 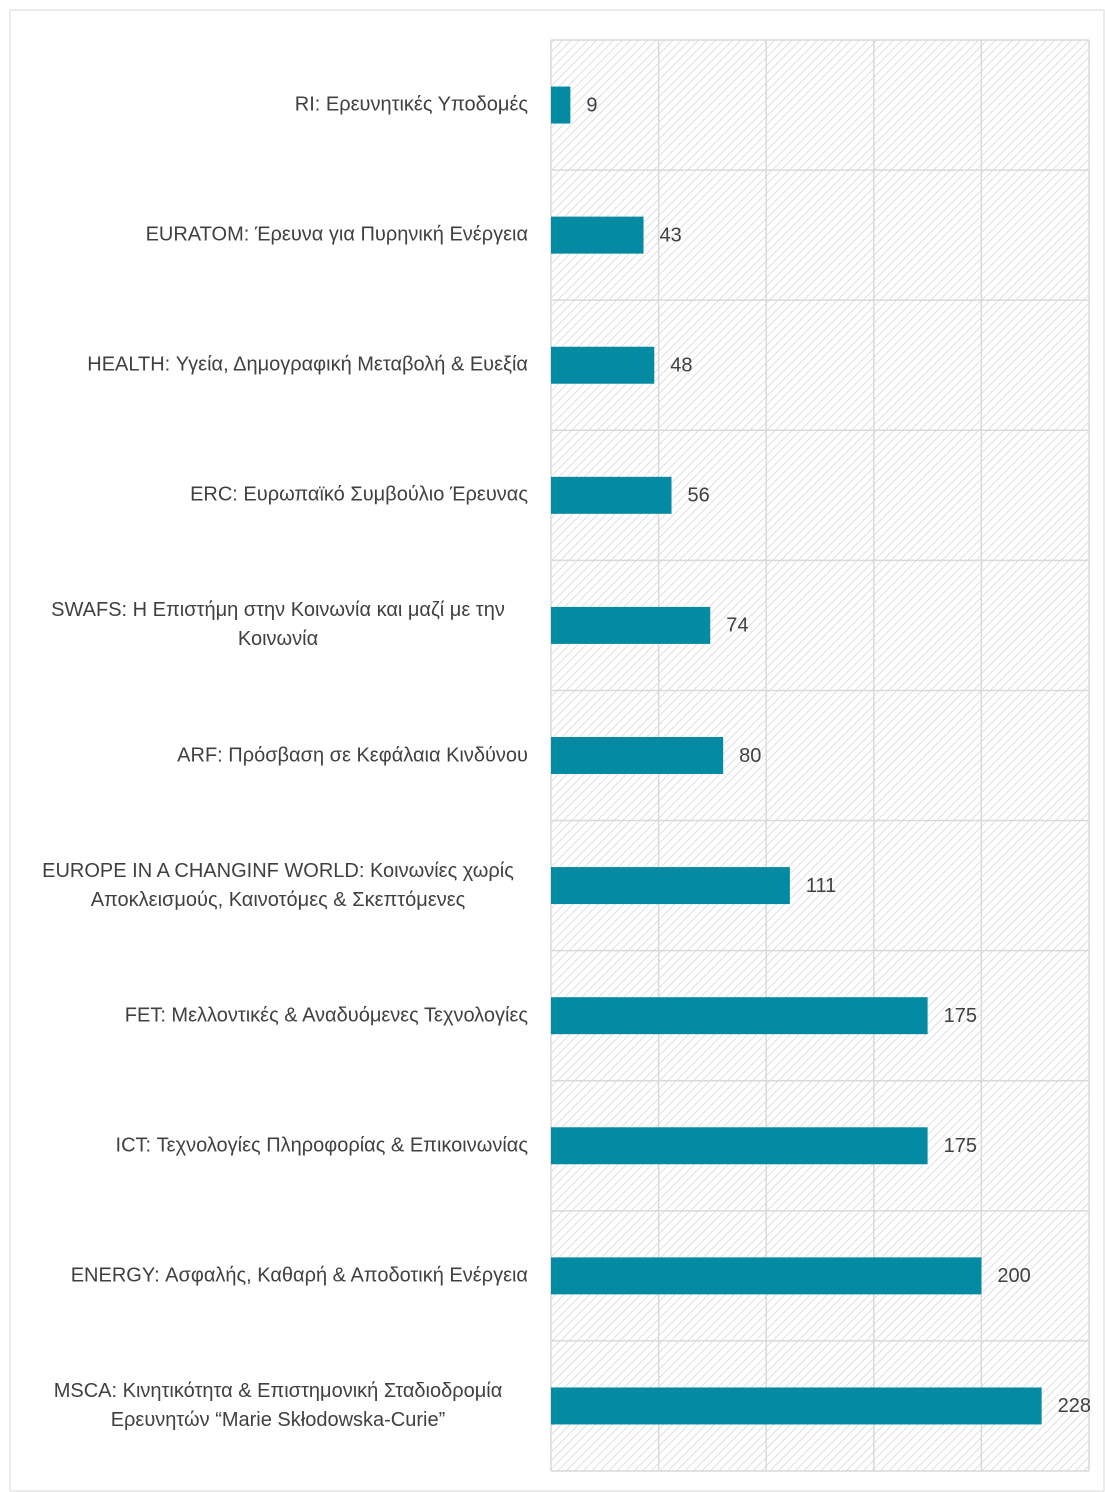 What do you see at coordinates (411, 104) in the screenshot?
I see `category-label: RI: Ερευνητικές Υποδομές` at bounding box center [411, 104].